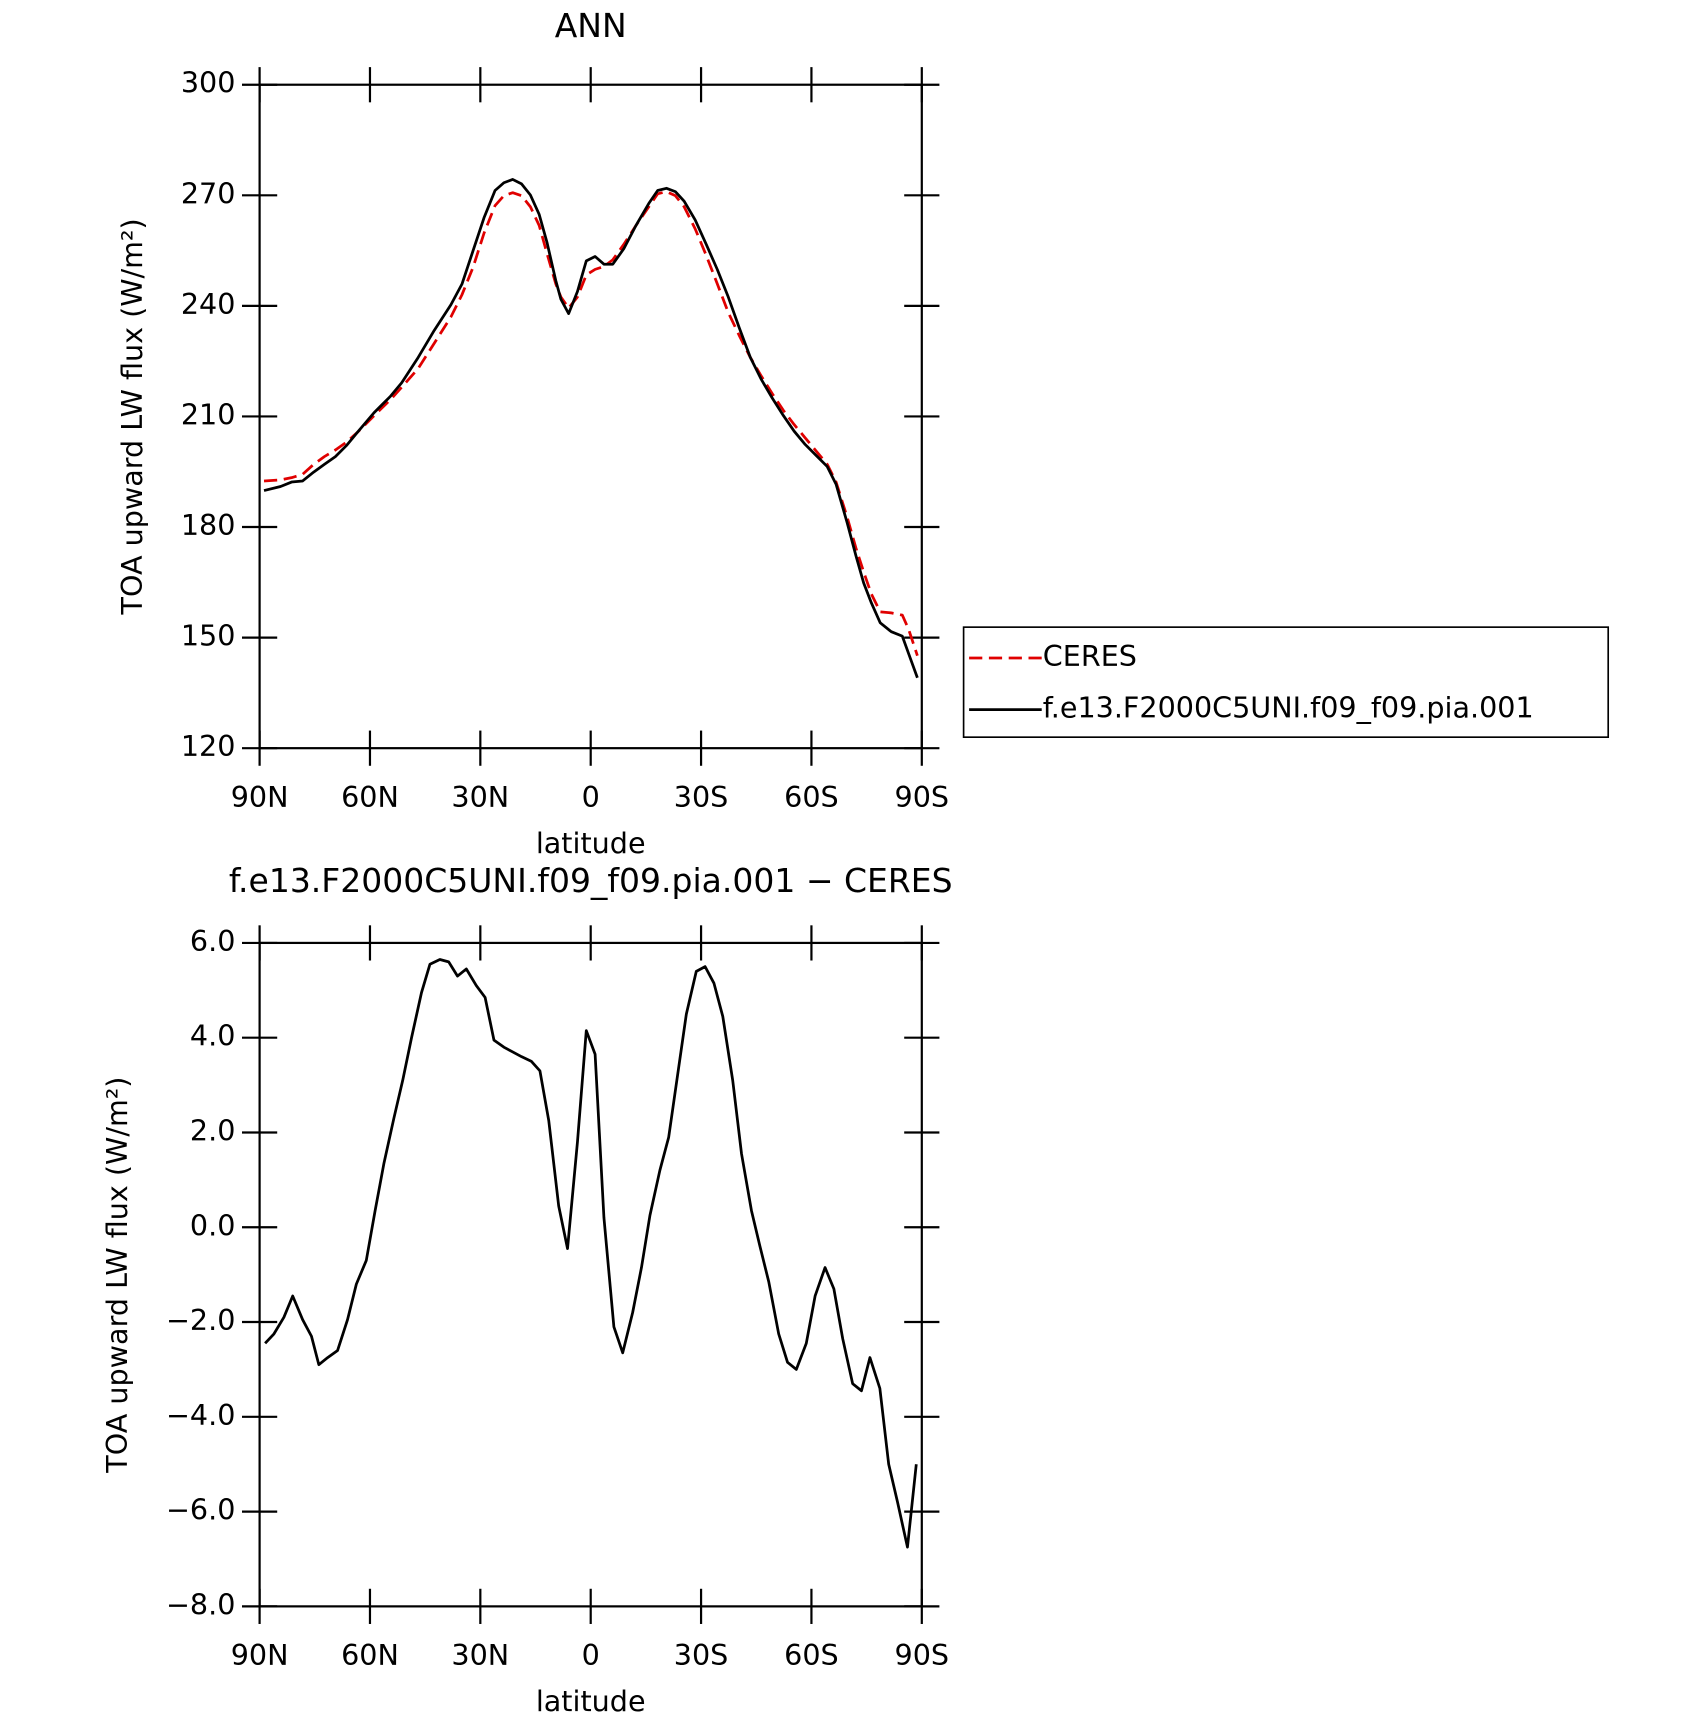 The height and width of the screenshot is (1713, 1705). I want to click on y-tick-label: 0.0, so click(212, 1225).